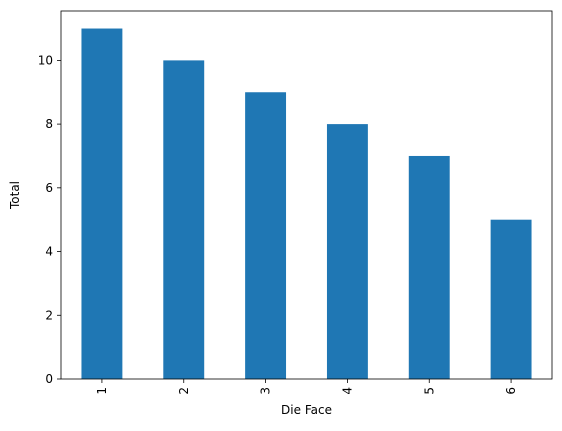 Image resolution: width=562 pixels, height=431 pixels. Describe the element at coordinates (306, 387) in the screenshot. I see `x-axis: 1 2 3 4 5 6` at that location.